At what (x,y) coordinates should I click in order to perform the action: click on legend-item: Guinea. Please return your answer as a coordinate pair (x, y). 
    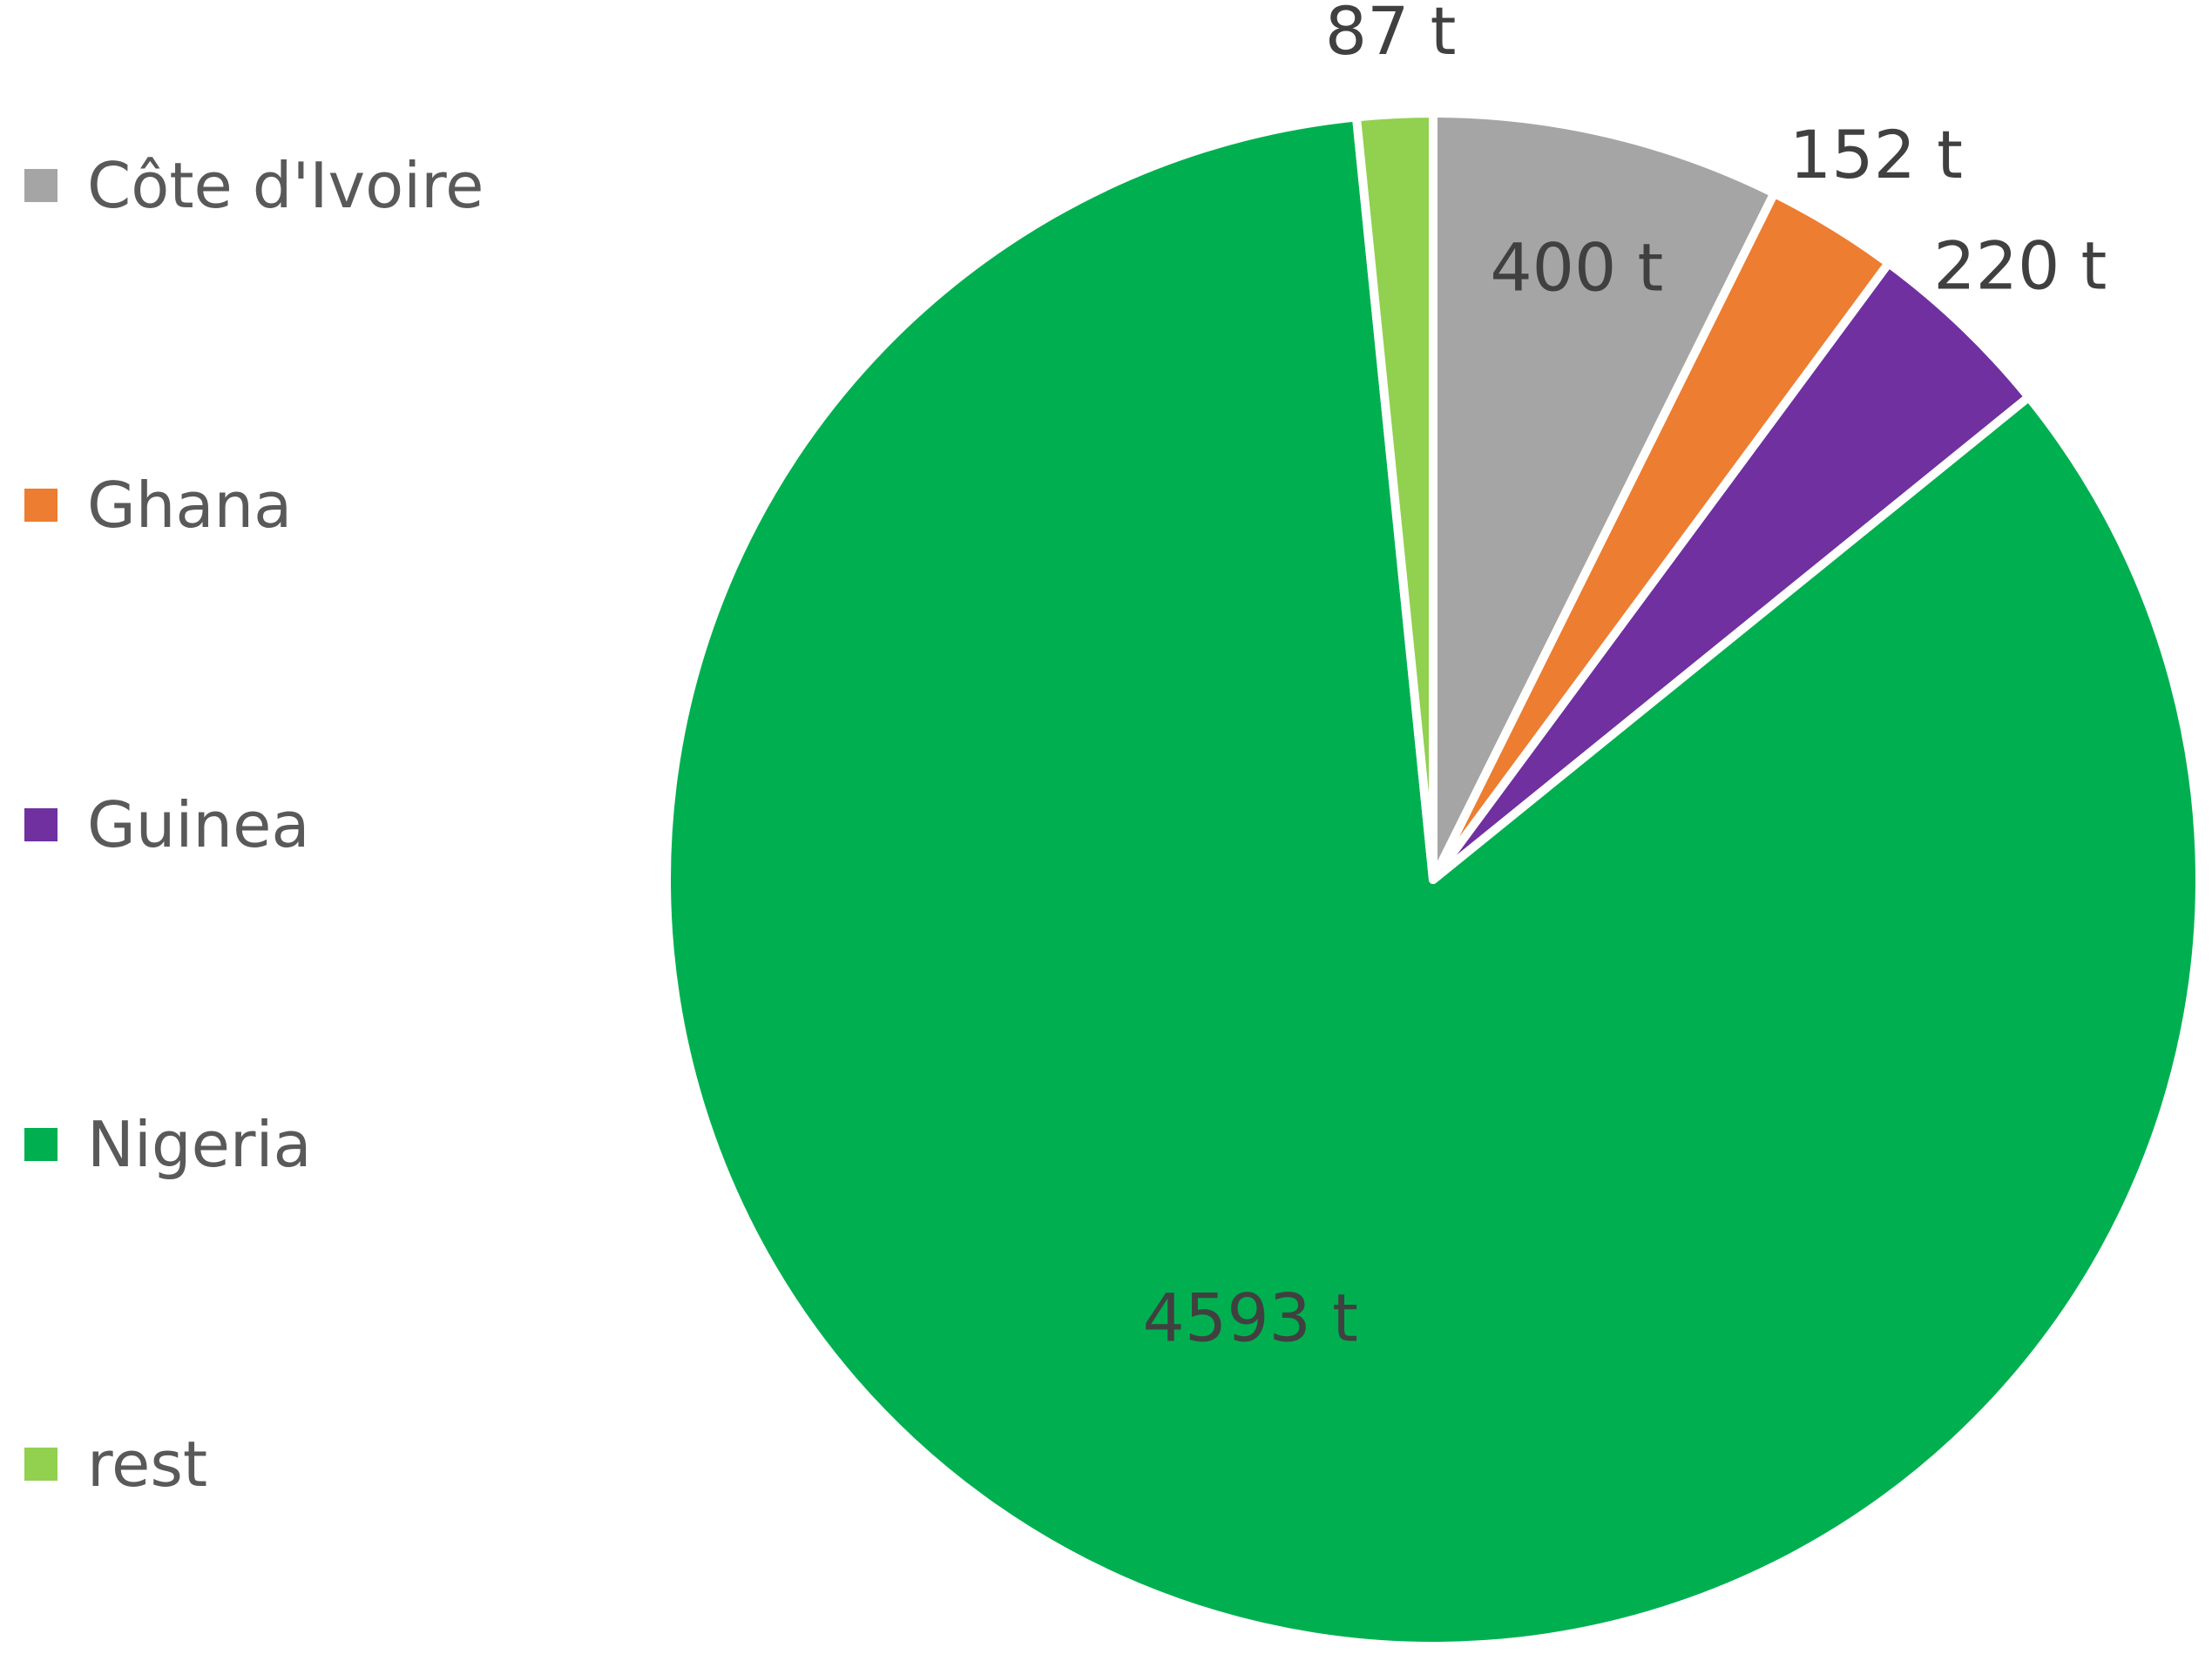
    Looking at the image, I should click on (166, 825).